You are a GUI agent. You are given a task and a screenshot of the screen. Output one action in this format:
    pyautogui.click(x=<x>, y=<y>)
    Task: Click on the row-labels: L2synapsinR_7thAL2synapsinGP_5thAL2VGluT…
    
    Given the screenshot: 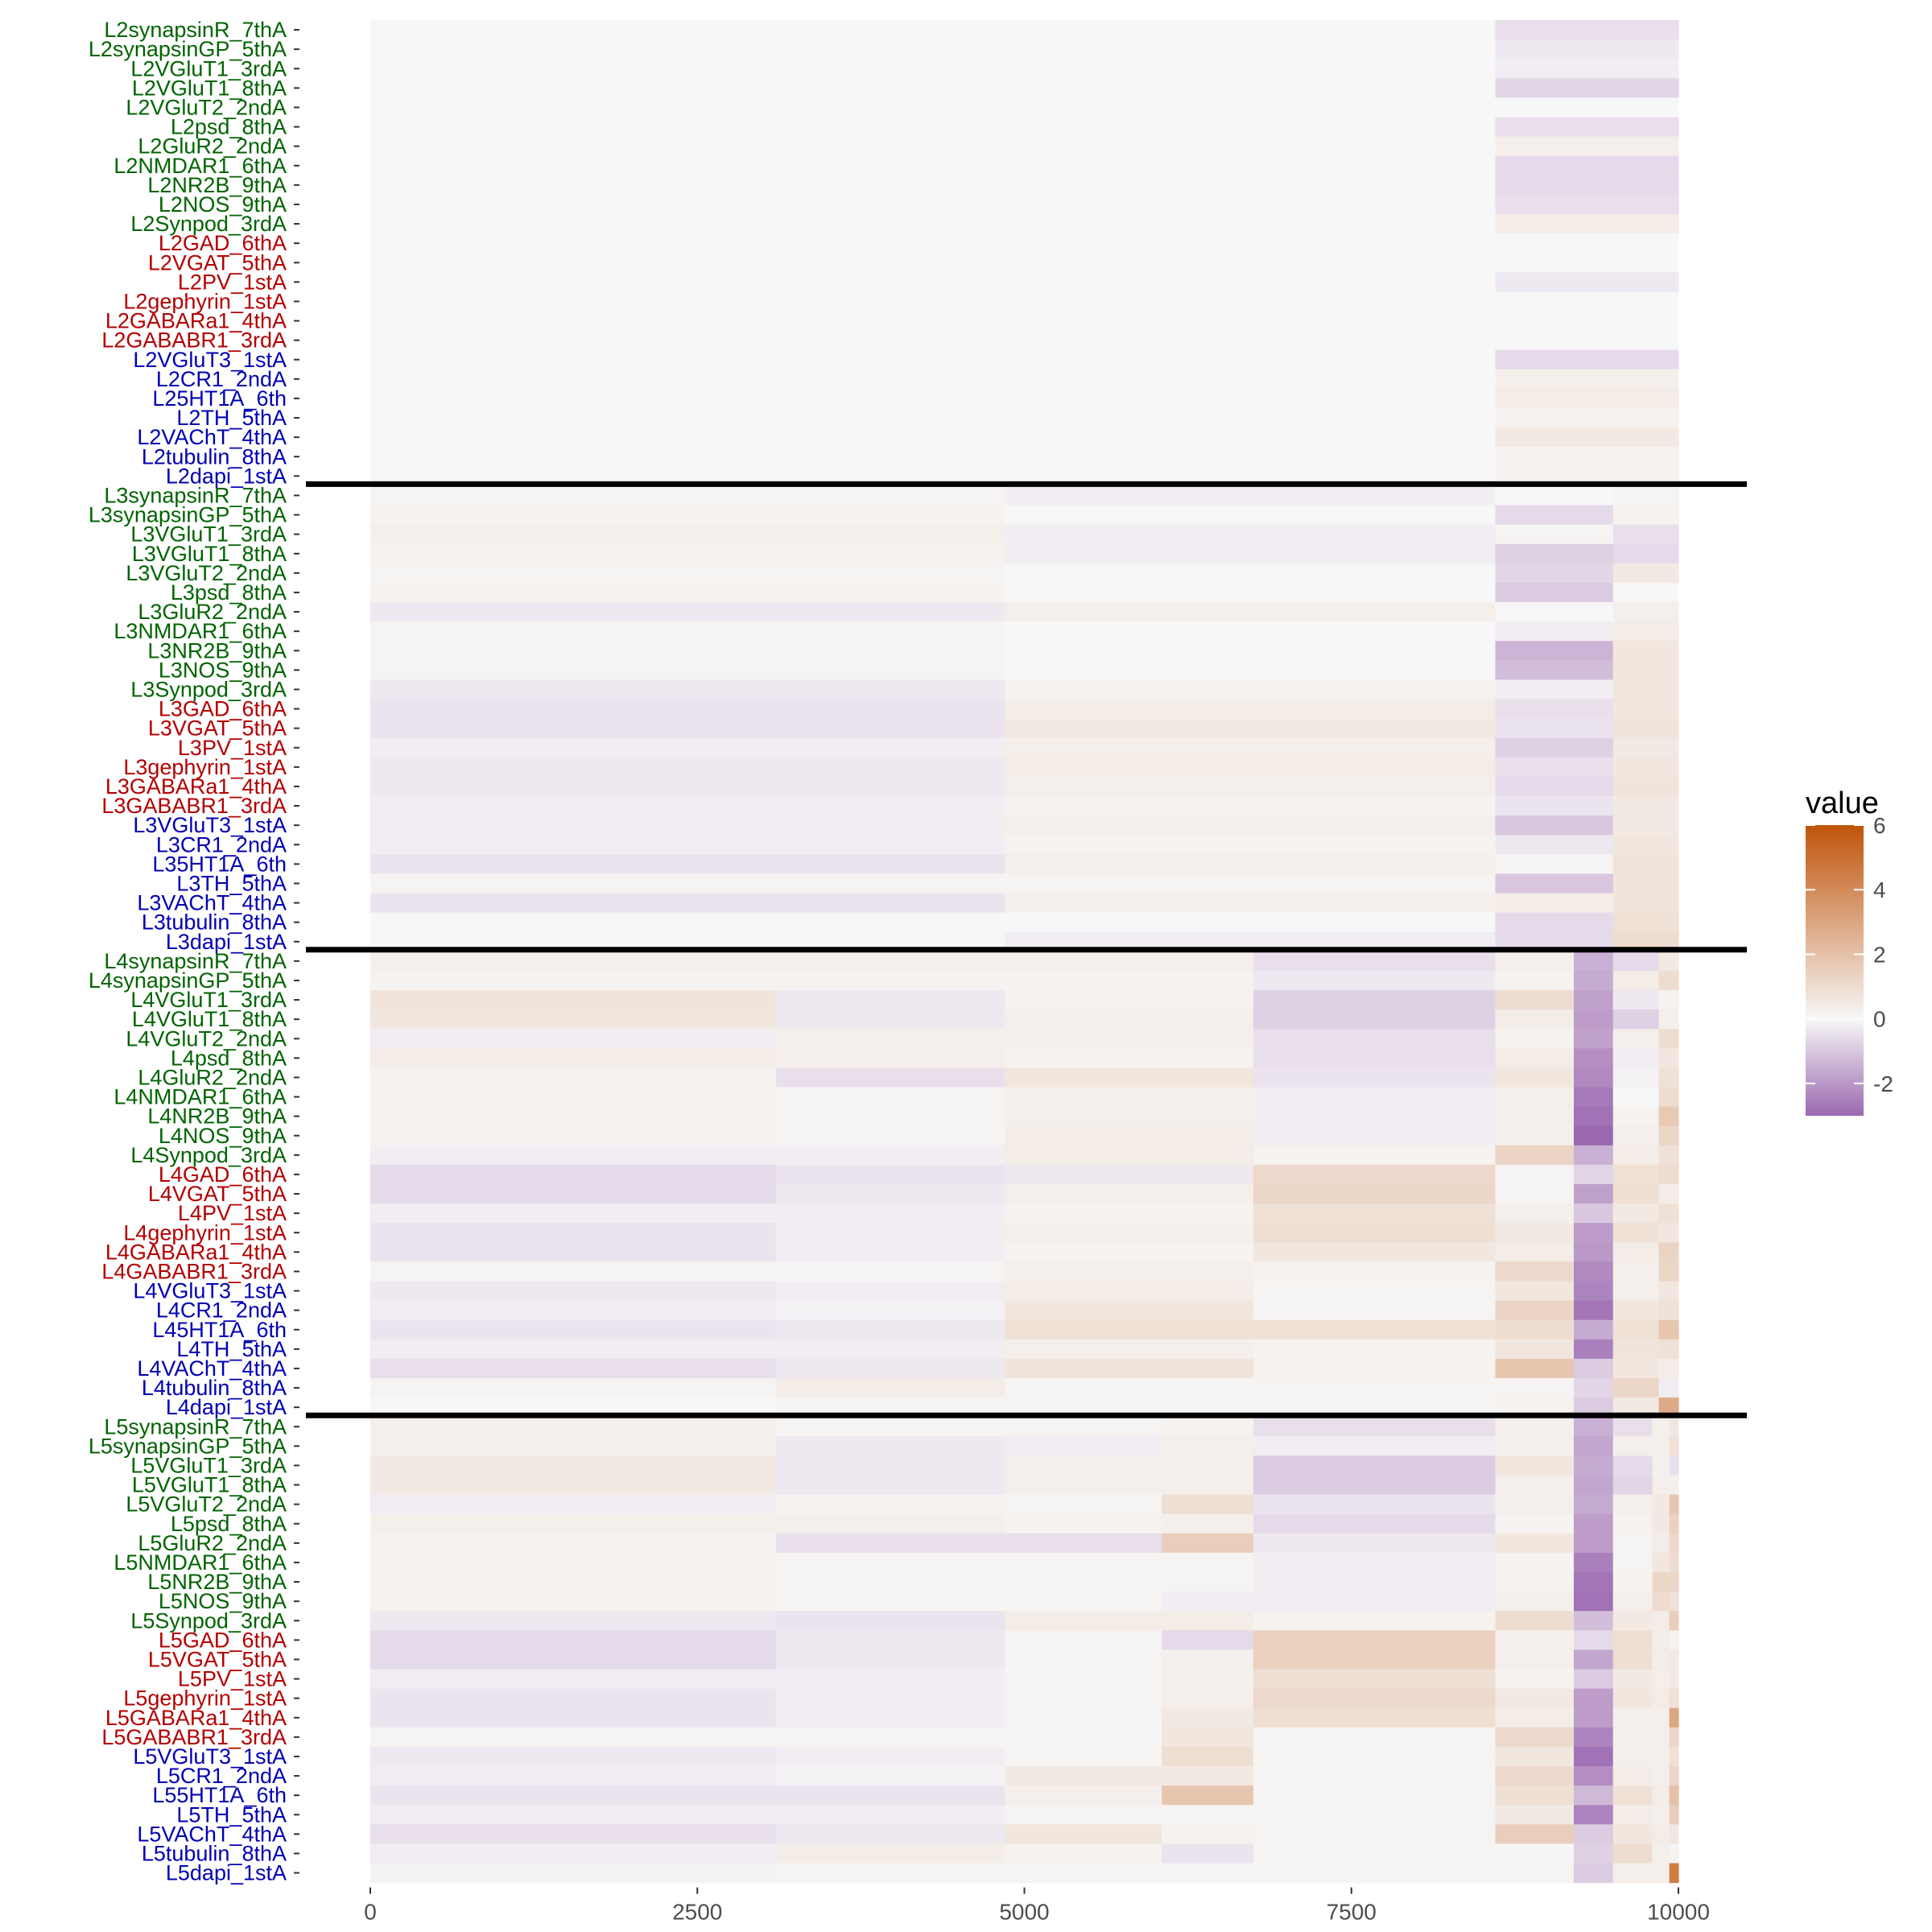 What is the action you would take?
    pyautogui.click(x=194, y=951)
    